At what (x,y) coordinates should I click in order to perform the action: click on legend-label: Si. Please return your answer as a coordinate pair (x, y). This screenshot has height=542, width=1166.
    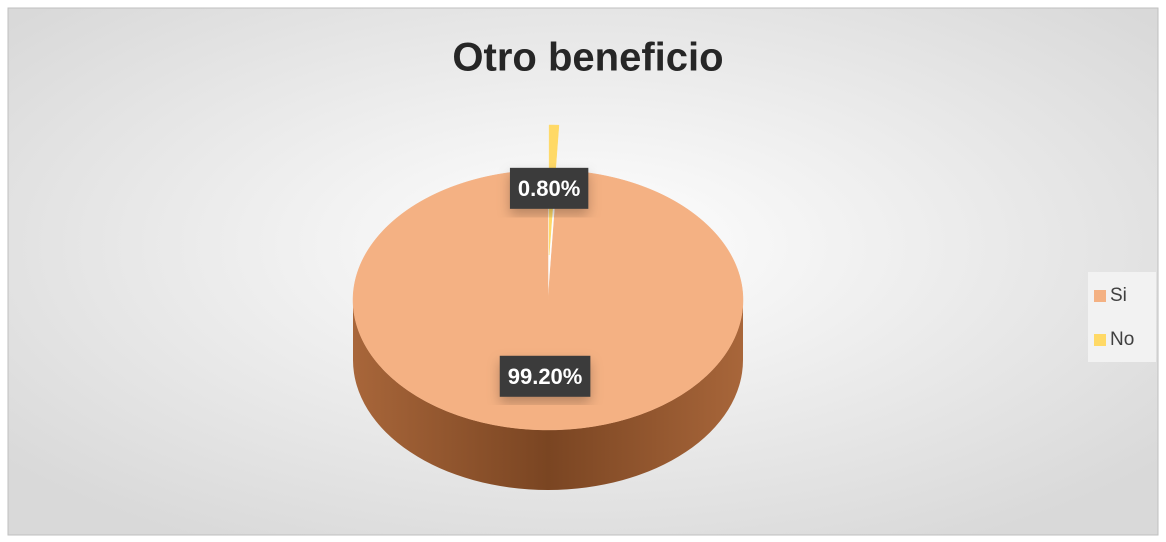
    Looking at the image, I should click on (1118, 295).